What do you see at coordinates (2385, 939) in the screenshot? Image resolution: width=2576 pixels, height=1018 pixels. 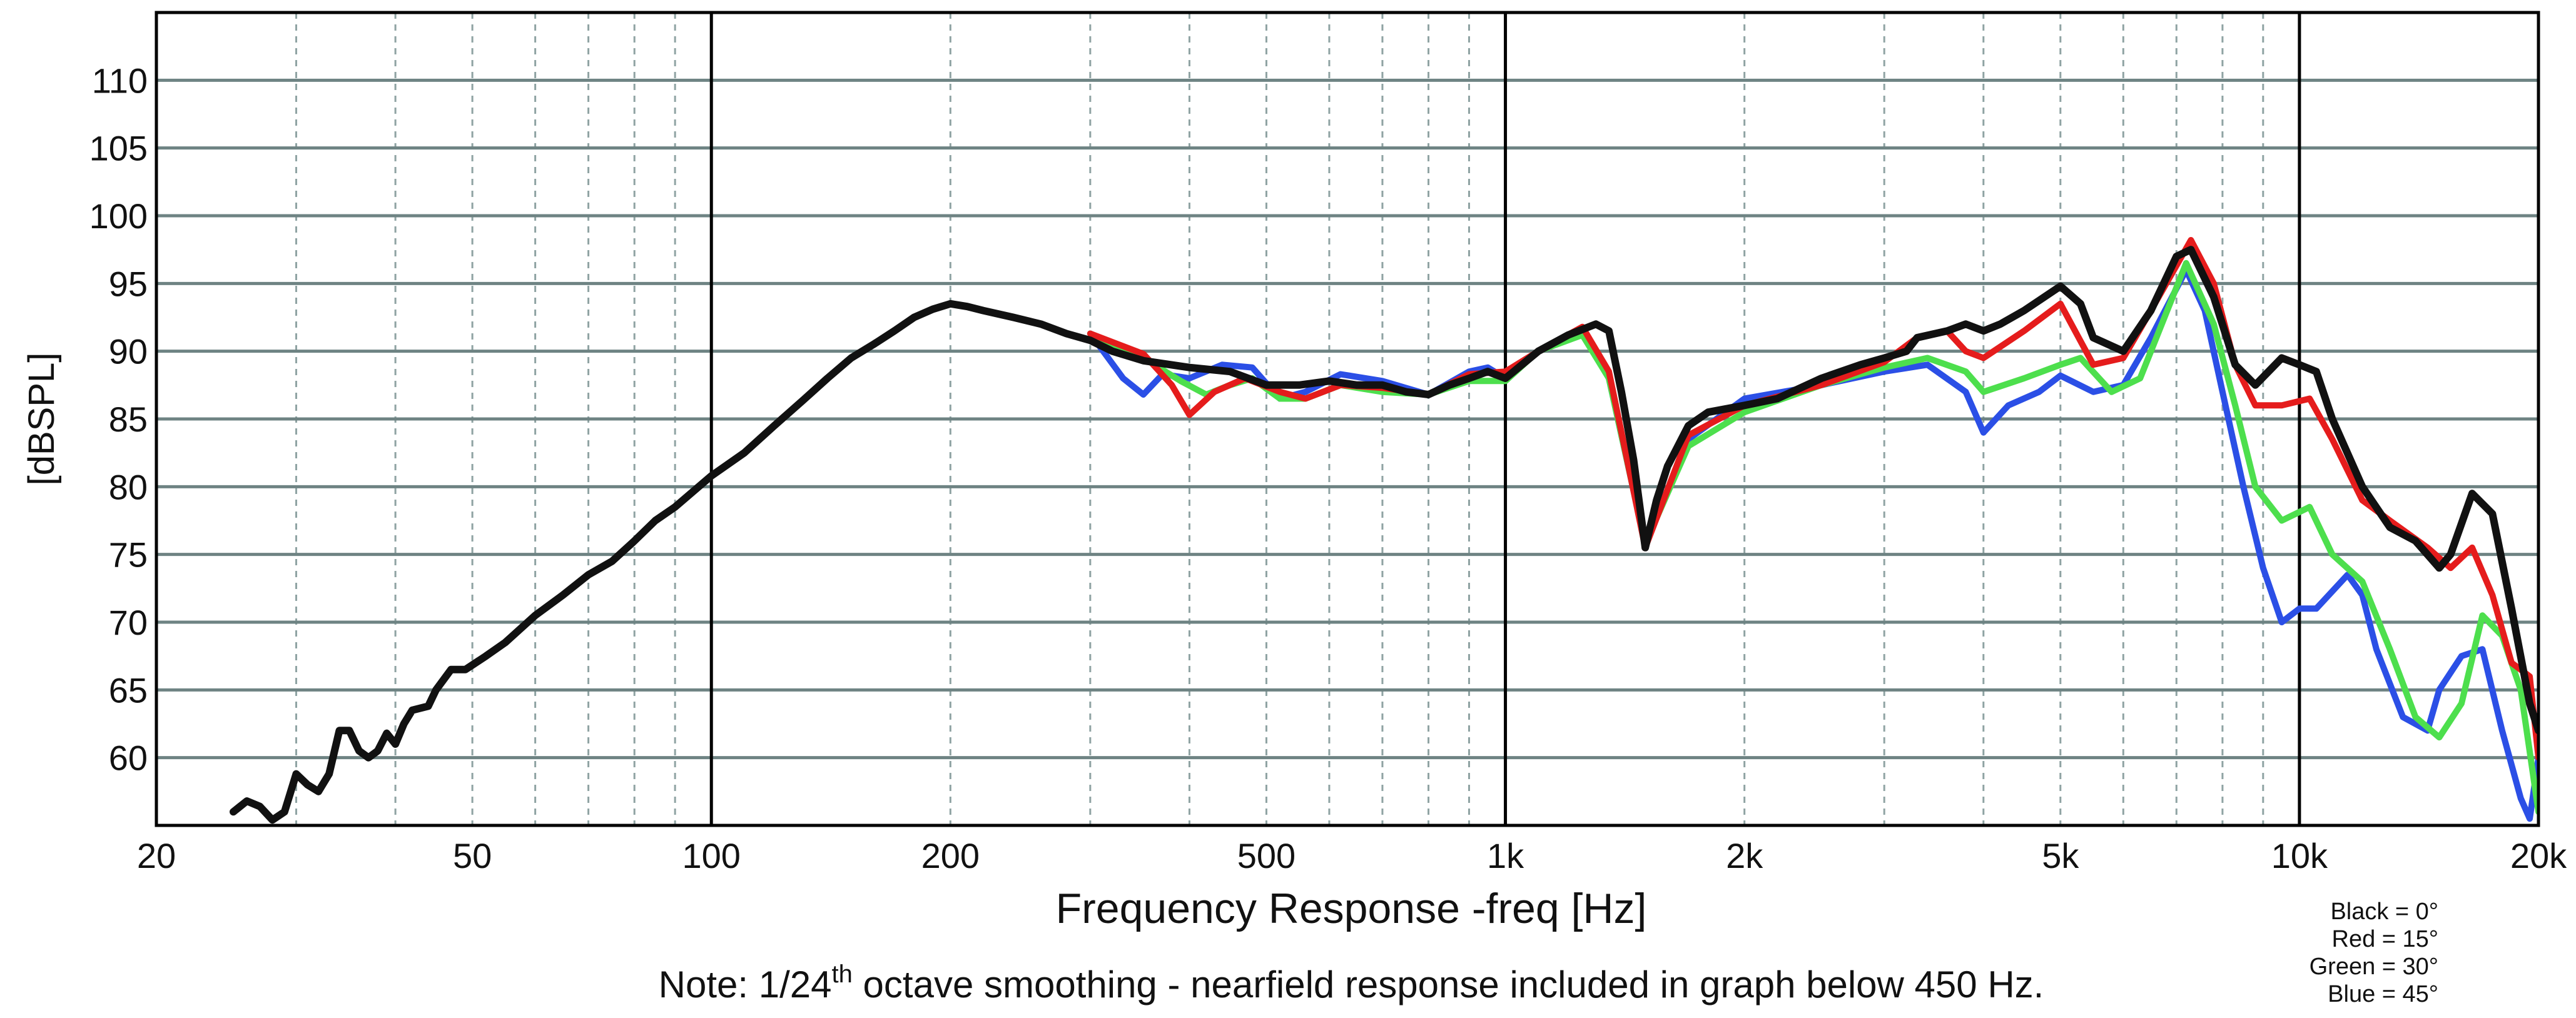 I see `legend-entry-red: Red = 15°` at bounding box center [2385, 939].